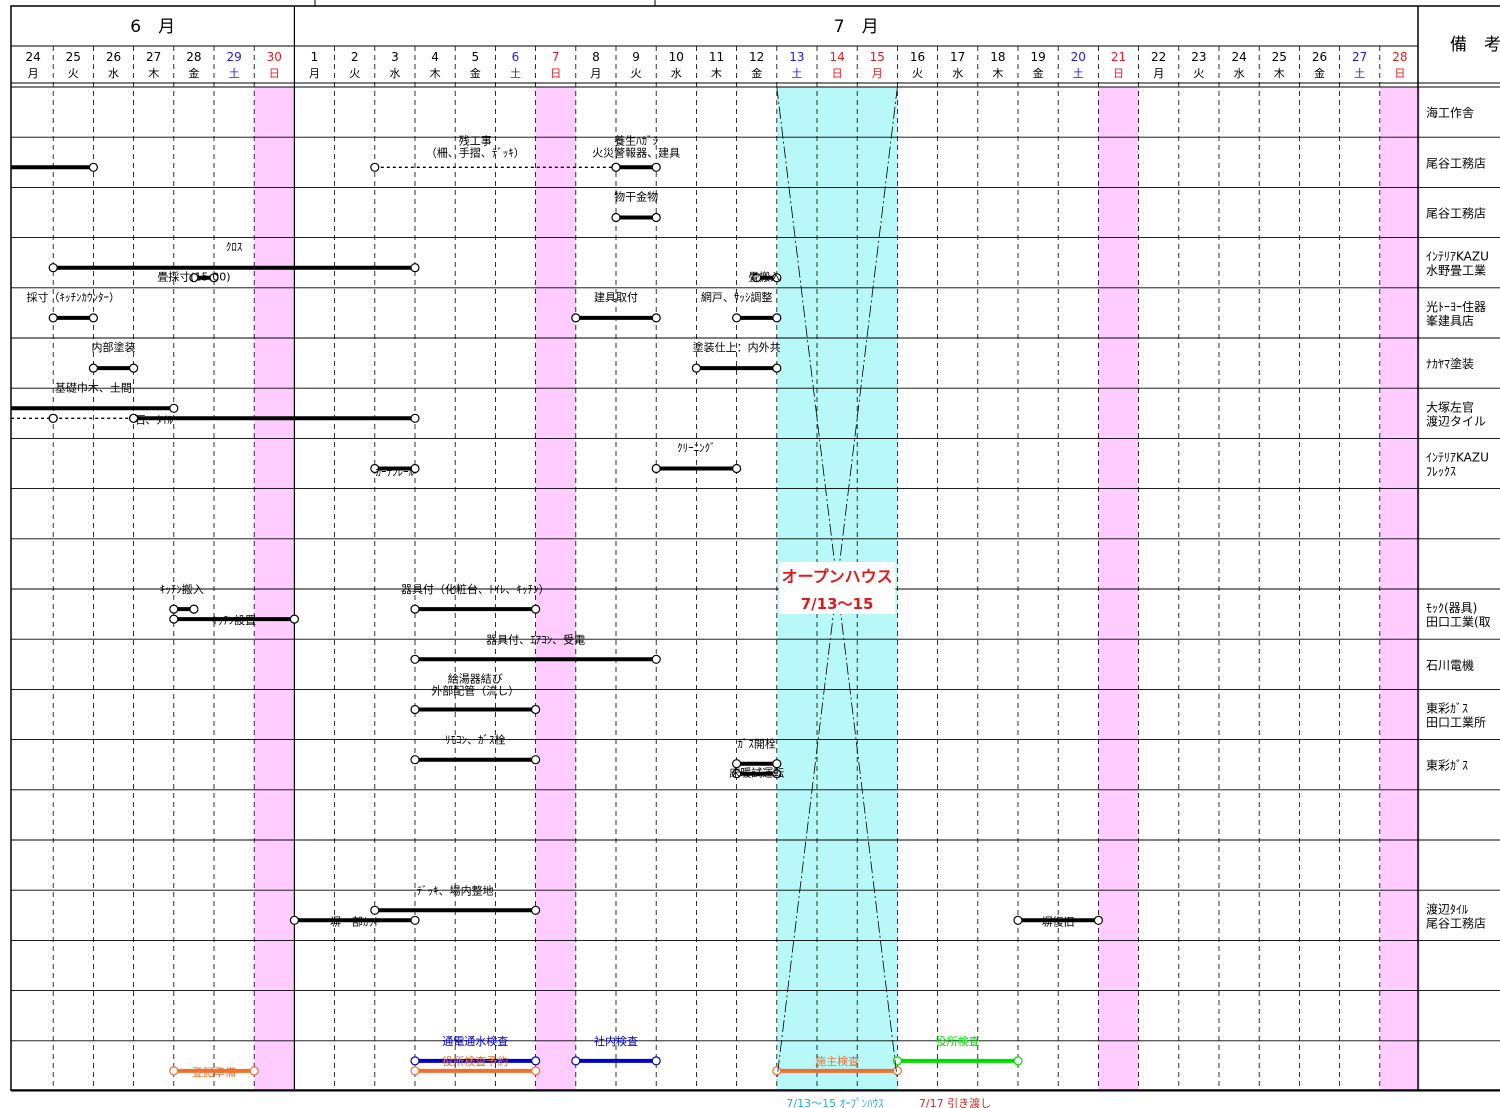  I want to click on weekday-label: 月, so click(1158, 73).